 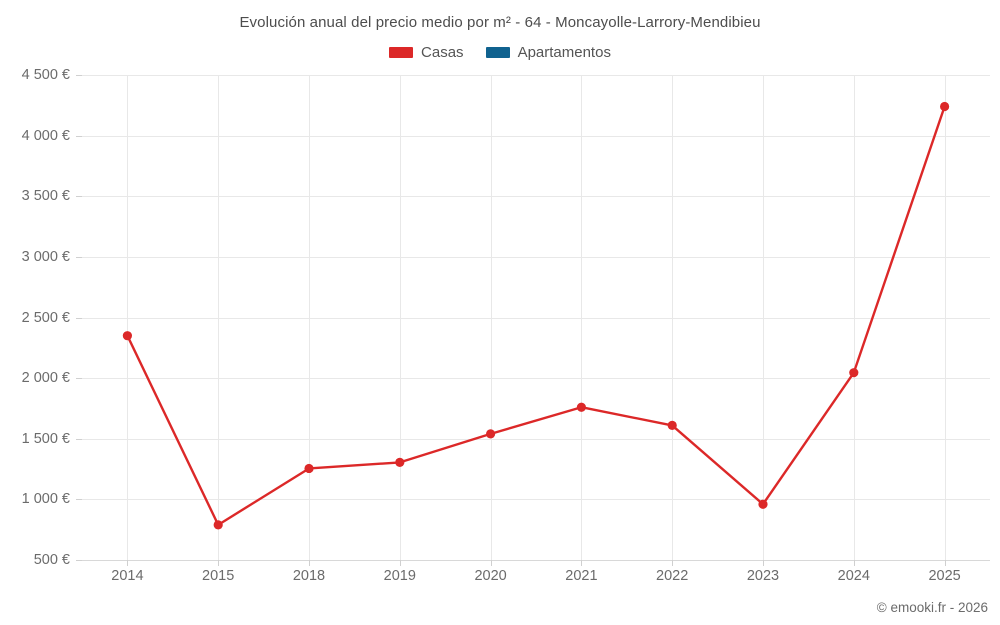 I want to click on legend-swatch-apartamentos, so click(x=497, y=52).